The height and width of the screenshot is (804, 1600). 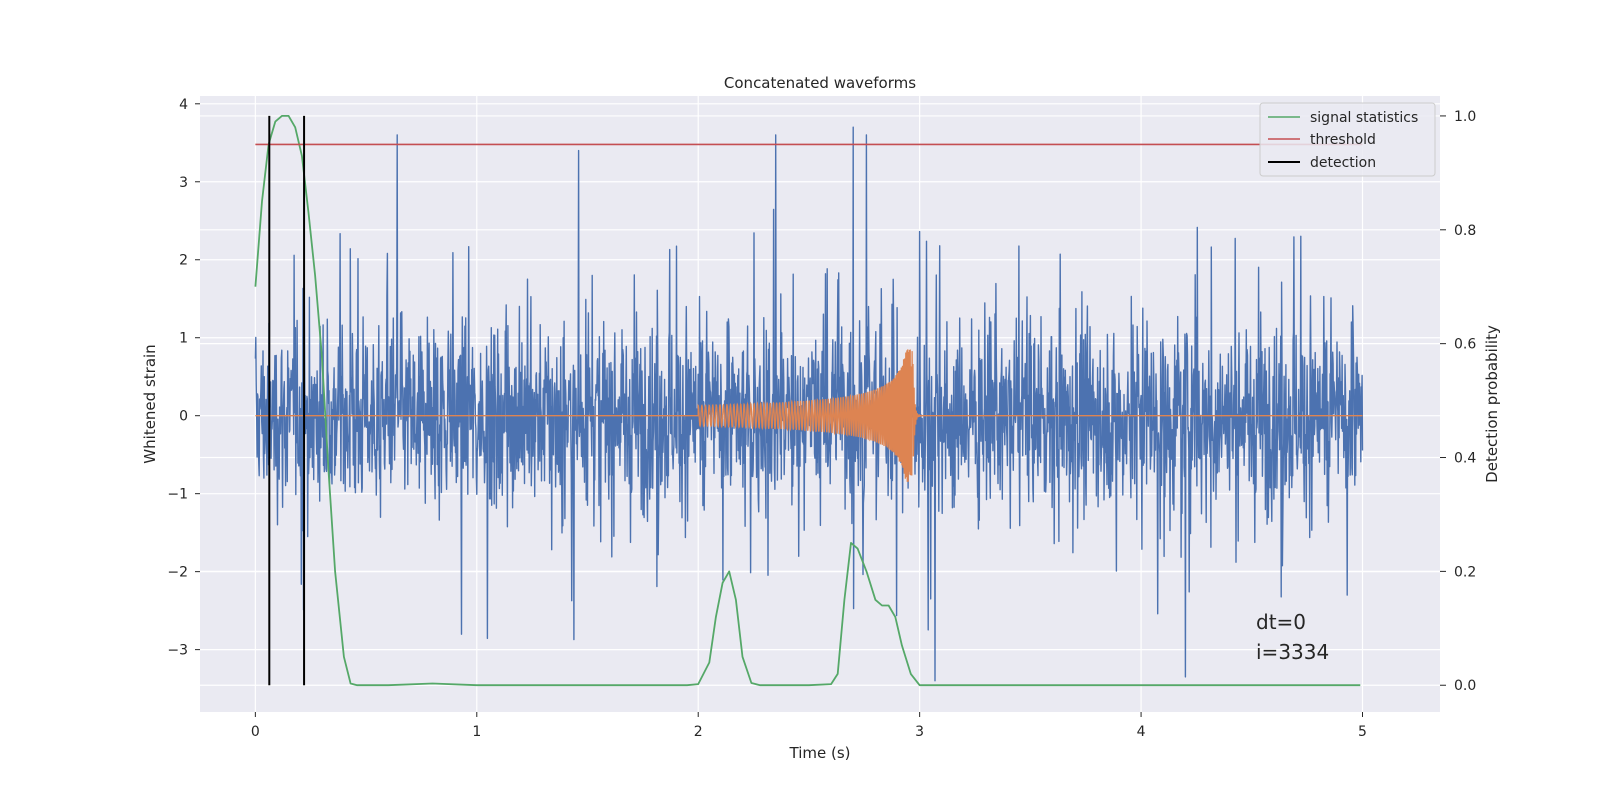 I want to click on legend-label-threshold: threshold, so click(x=1343, y=140).